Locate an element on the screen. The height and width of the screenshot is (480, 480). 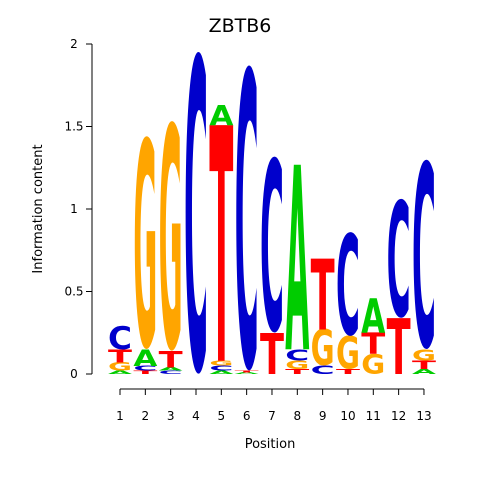
letter-stack: C is located at coordinates (196, 234).